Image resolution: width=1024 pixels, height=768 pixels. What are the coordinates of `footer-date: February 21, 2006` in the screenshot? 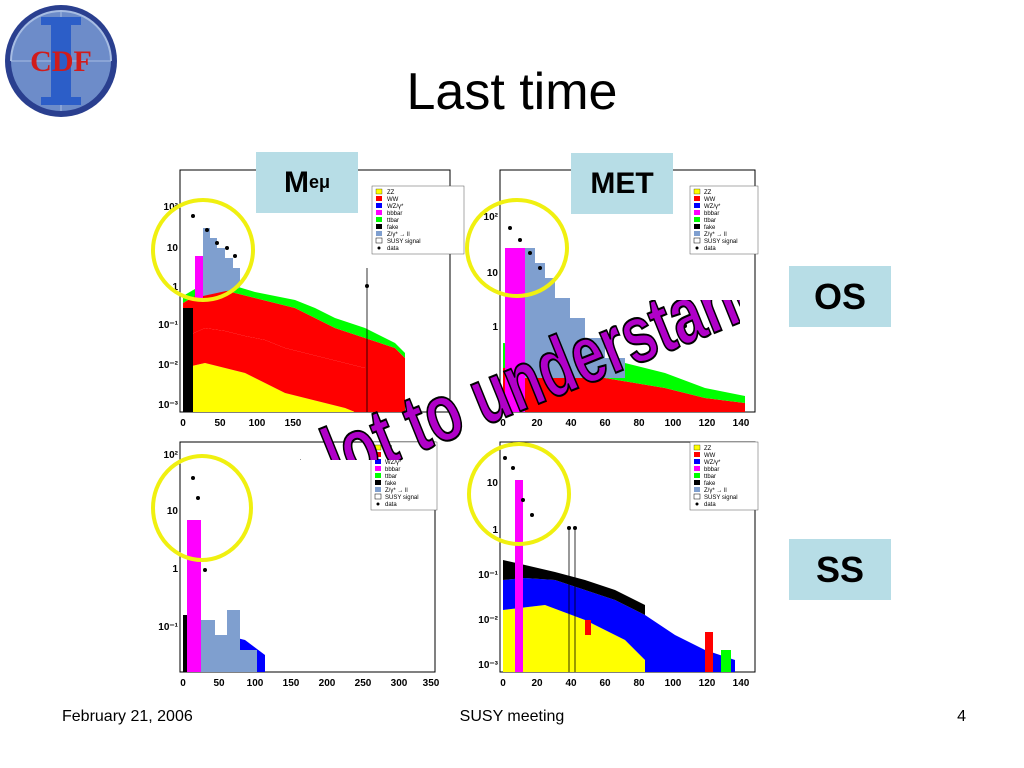 It's located at (127, 716).